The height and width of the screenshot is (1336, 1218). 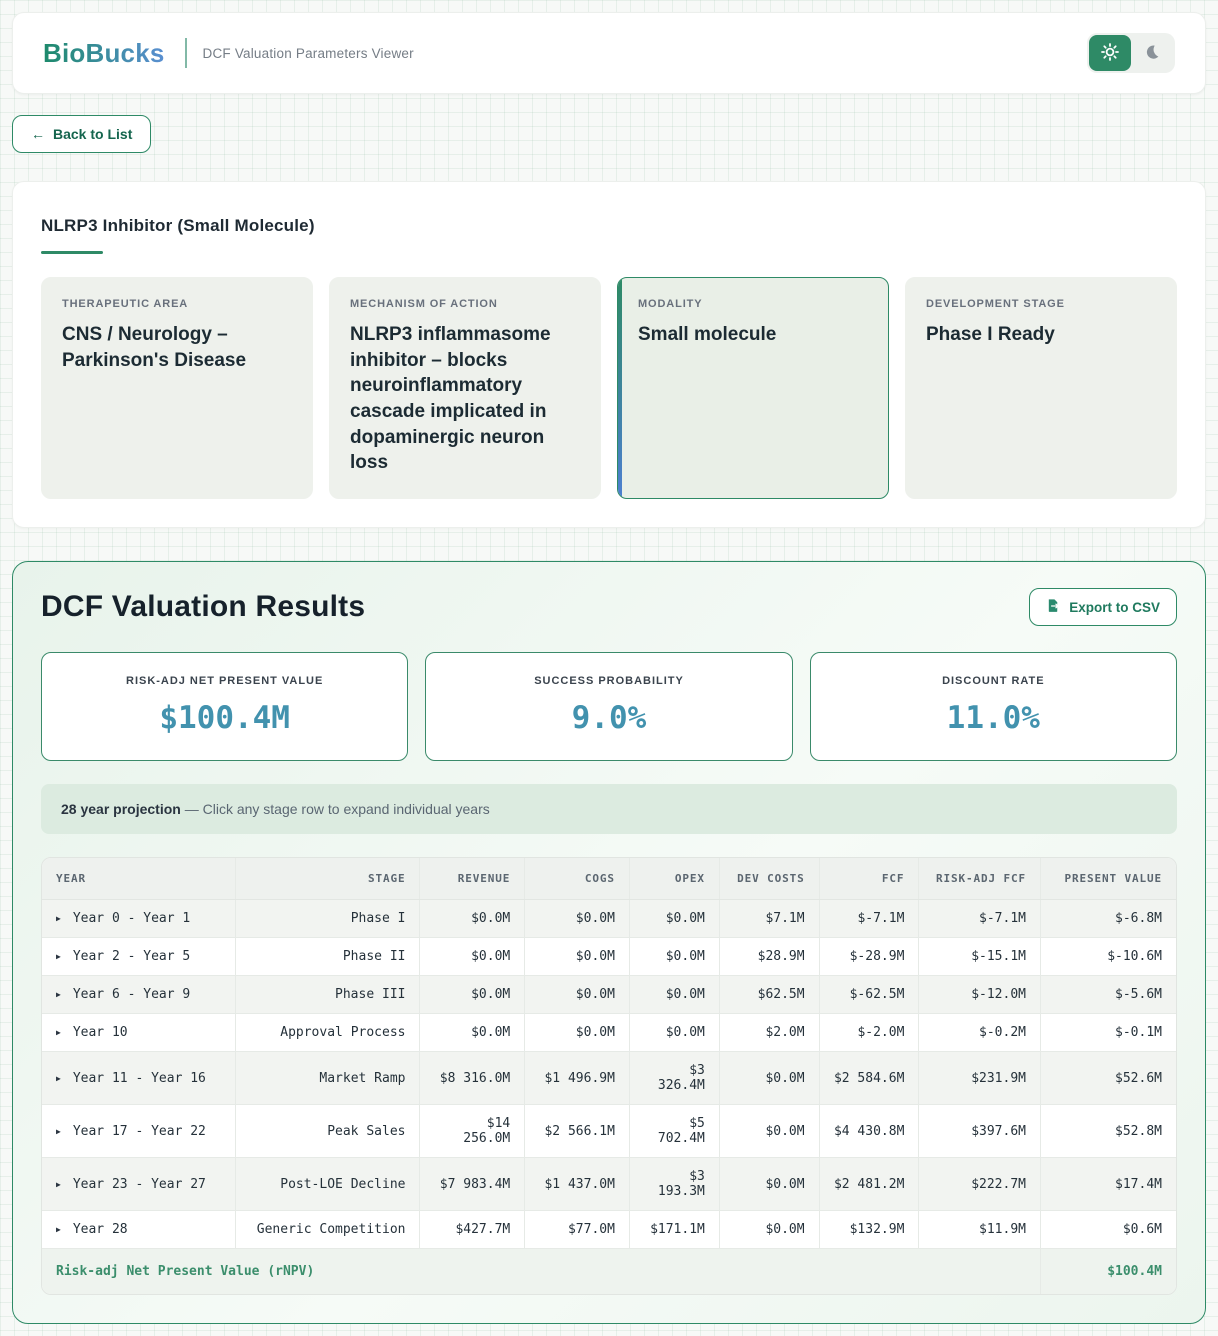 What do you see at coordinates (769, 956) in the screenshot?
I see `row-cell: $28.9M` at bounding box center [769, 956].